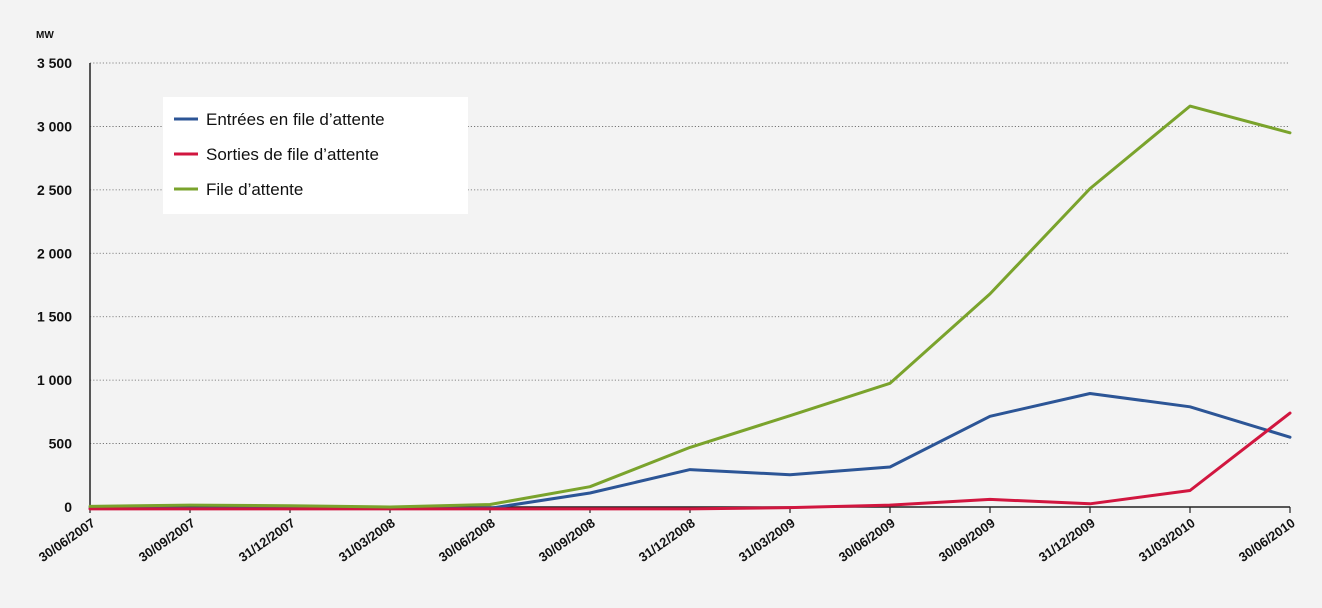  I want to click on y-tick-label: 1 000, so click(54, 380).